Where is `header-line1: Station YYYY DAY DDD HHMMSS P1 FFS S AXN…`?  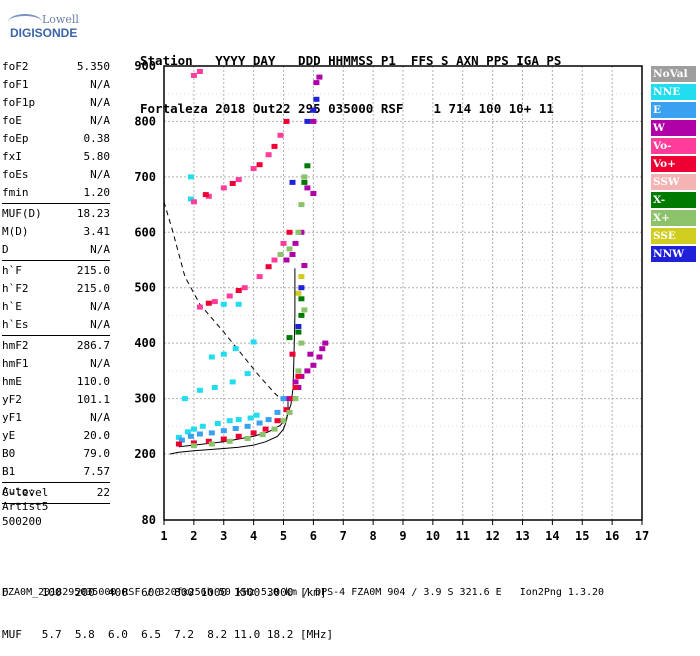
header-line1: Station YYYY DAY DDD HHMMSS P1 FFS S AXN… is located at coordinates (351, 60).